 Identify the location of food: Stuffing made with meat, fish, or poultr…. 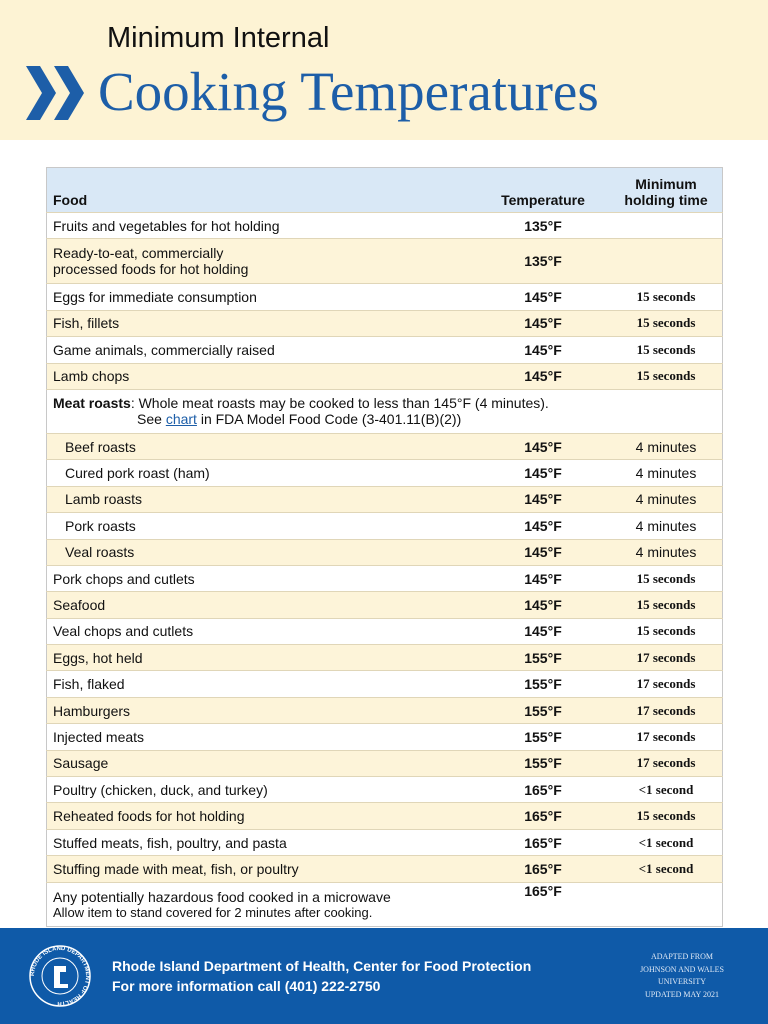
(176, 868).